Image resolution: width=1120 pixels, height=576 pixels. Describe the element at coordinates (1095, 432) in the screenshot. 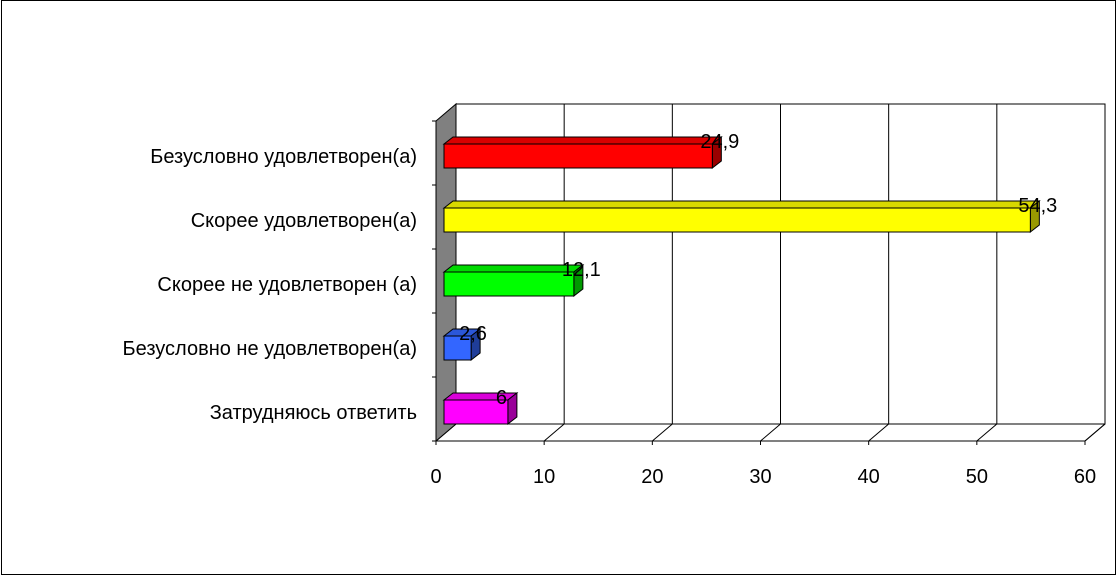

I see `floor-right-edge` at that location.